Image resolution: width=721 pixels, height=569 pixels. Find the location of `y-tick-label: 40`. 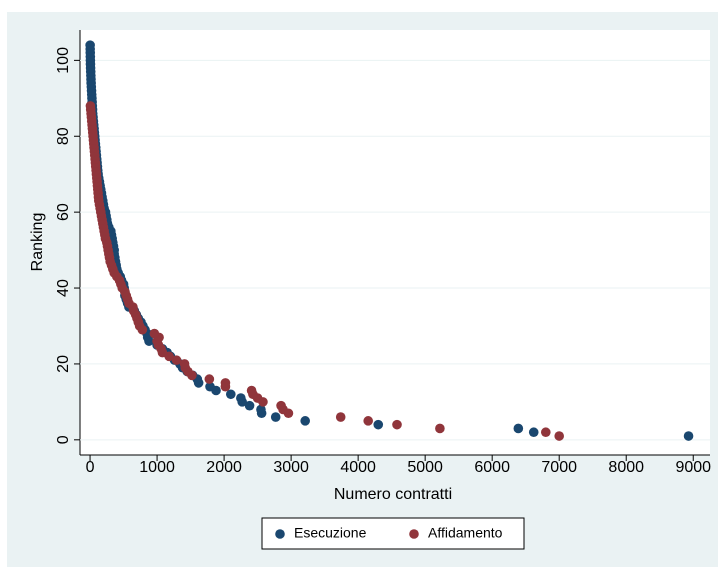

y-tick-label: 40 is located at coordinates (63, 288).